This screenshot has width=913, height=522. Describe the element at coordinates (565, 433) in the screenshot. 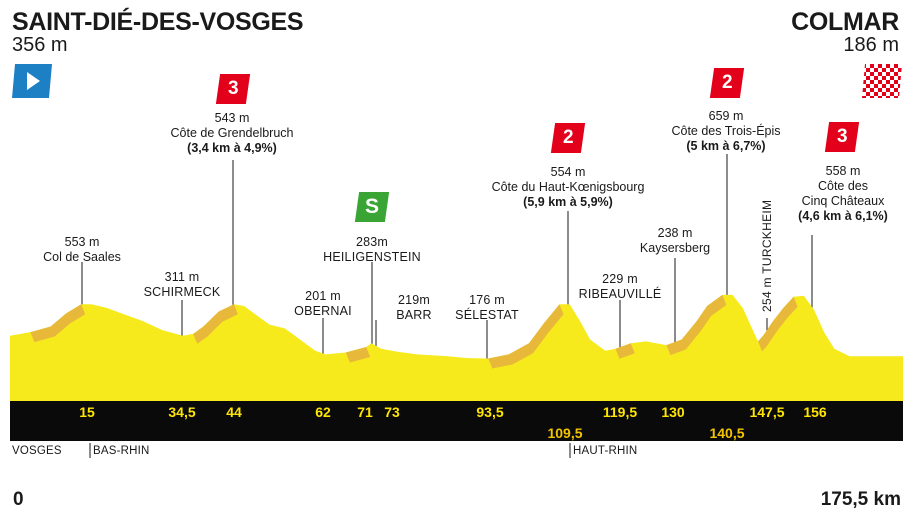

I see `km-mark-summit: 109,5` at that location.